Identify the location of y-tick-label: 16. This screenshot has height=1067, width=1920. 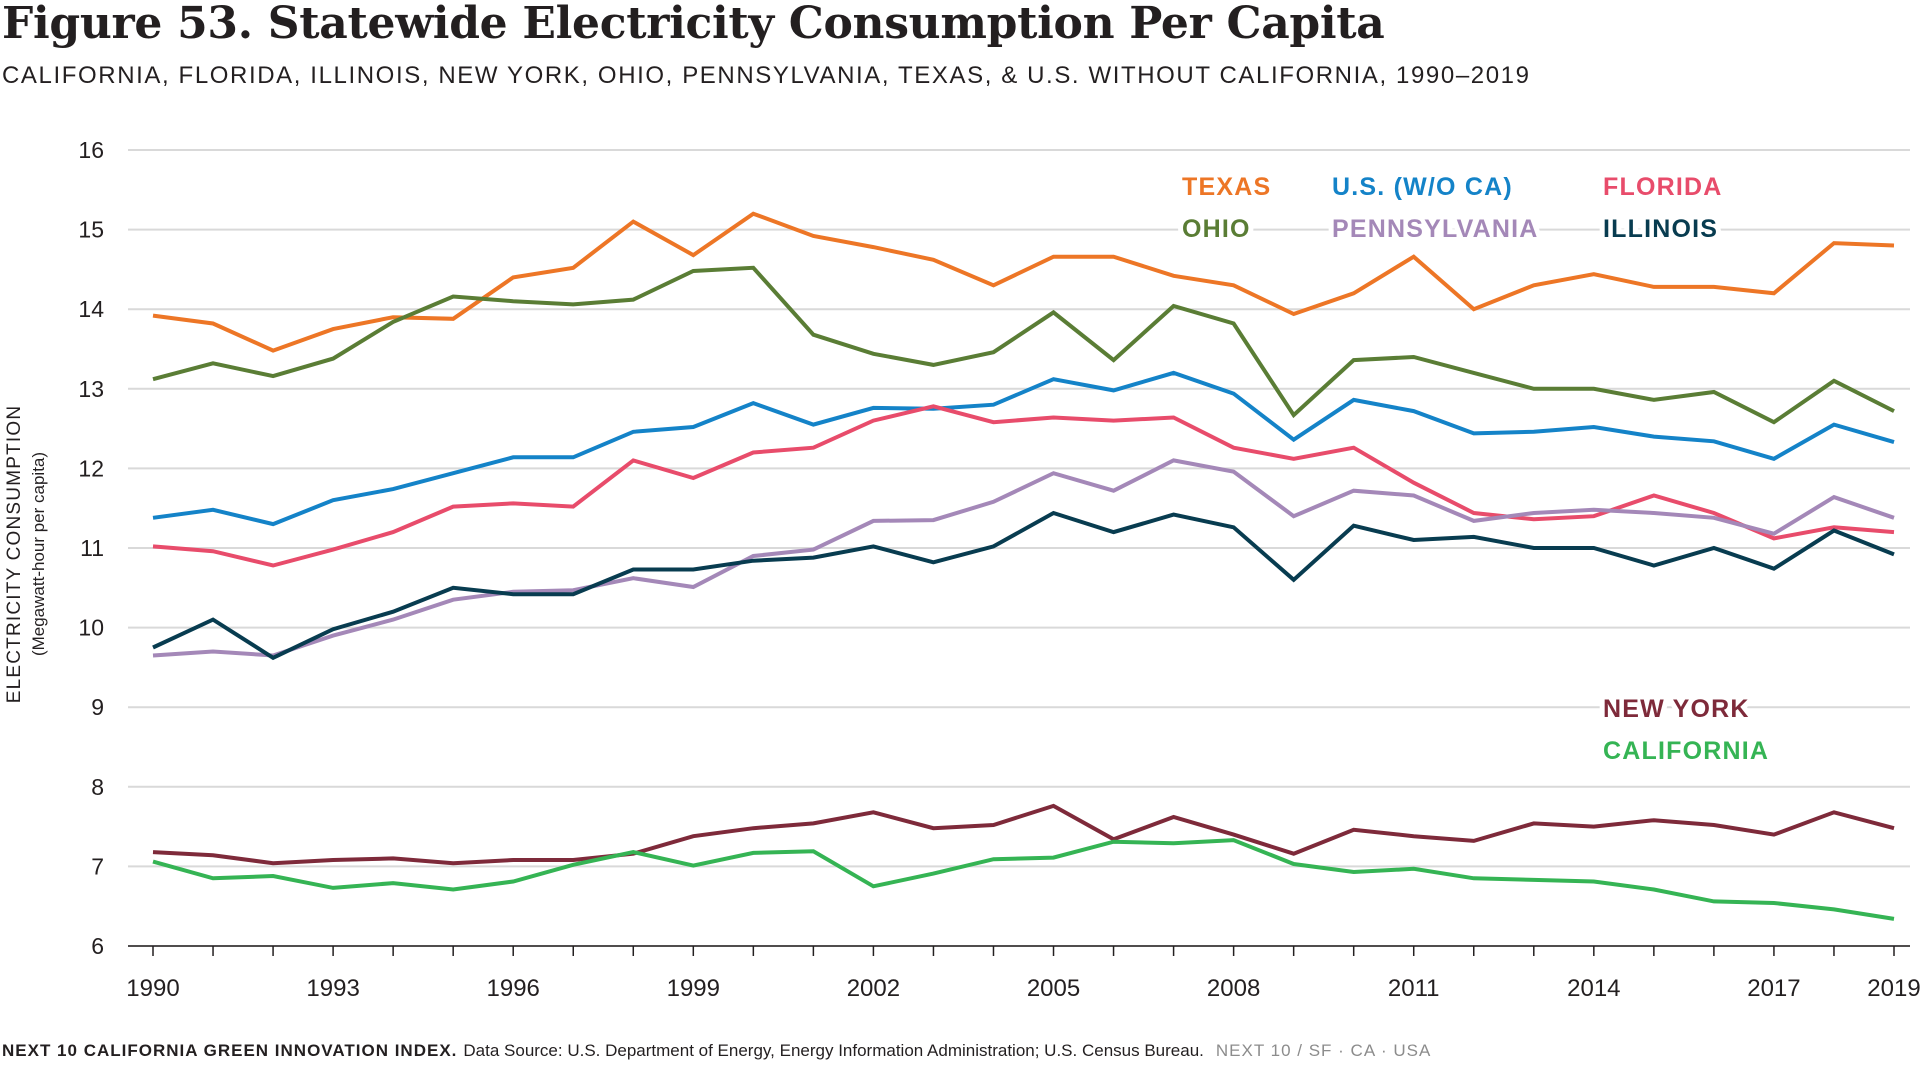
(91, 150).